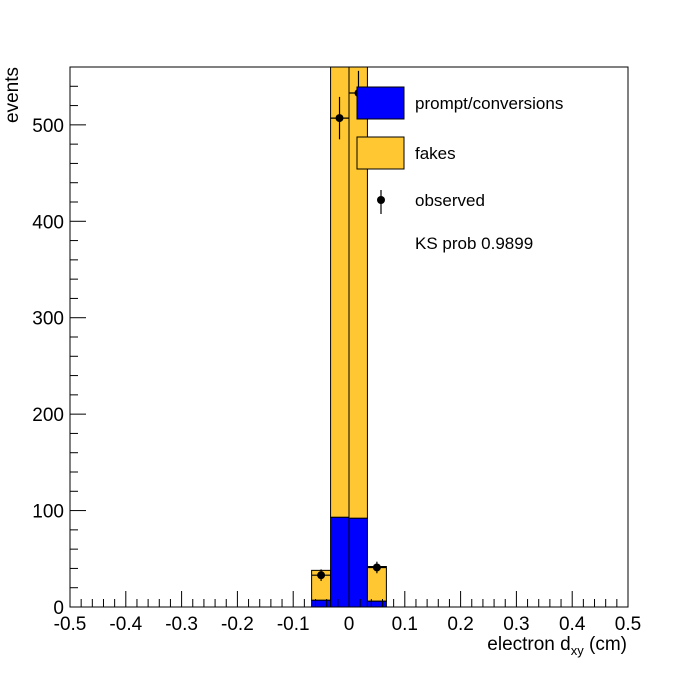  Describe the element at coordinates (578, 650) in the screenshot. I see `x-axis-label-subscript: xy` at that location.